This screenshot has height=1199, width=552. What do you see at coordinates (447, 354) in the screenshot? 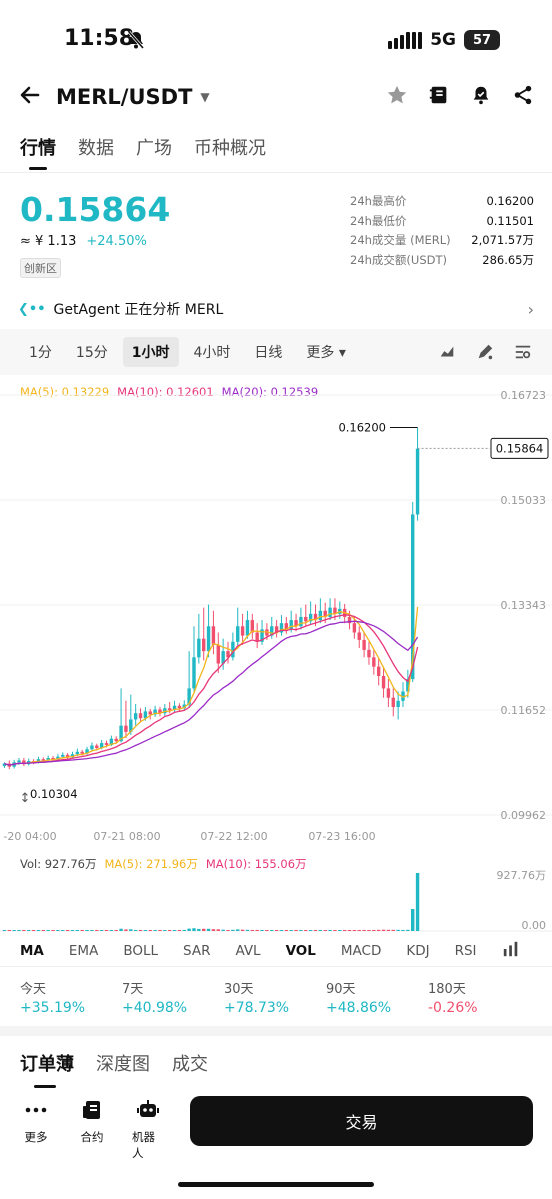
I see `chart-type-icon` at bounding box center [447, 354].